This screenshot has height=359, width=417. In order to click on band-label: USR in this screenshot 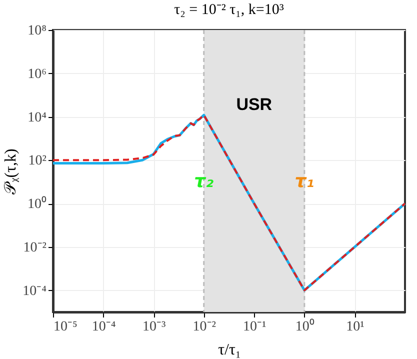, I will do `click(254, 104)`.